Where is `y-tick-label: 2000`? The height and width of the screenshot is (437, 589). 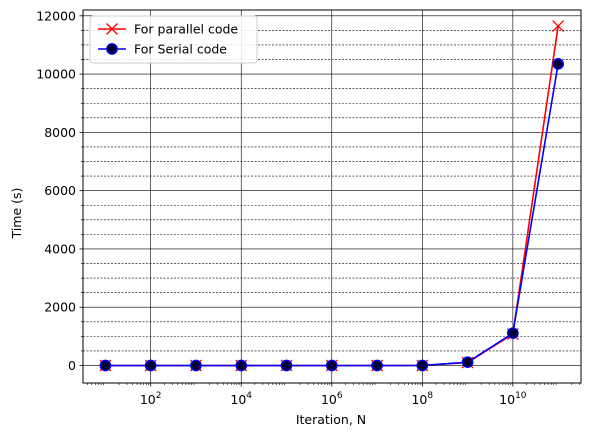
y-tick-label: 2000 is located at coordinates (60, 307).